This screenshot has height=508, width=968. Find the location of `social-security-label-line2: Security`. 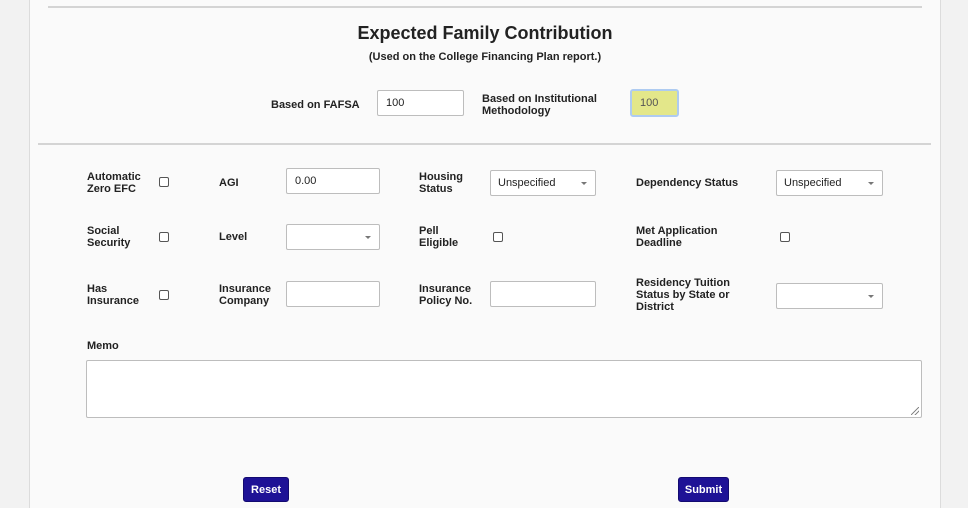

social-security-label-line2: Security is located at coordinates (109, 243).